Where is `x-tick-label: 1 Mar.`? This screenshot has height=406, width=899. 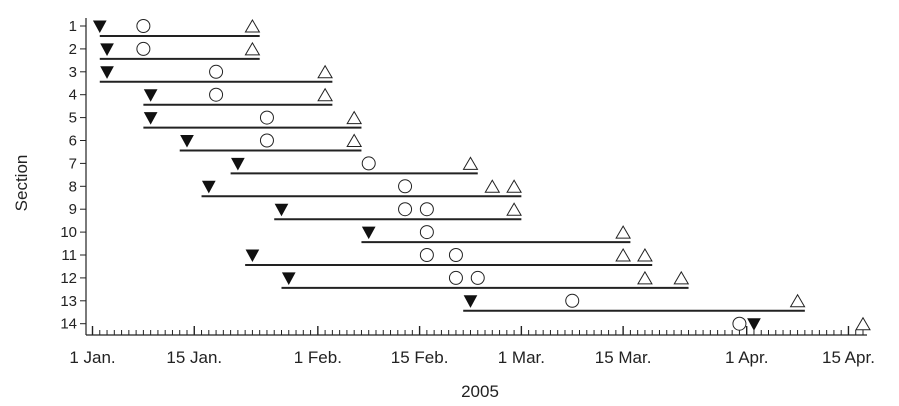
x-tick-label: 1 Mar. is located at coordinates (521, 357).